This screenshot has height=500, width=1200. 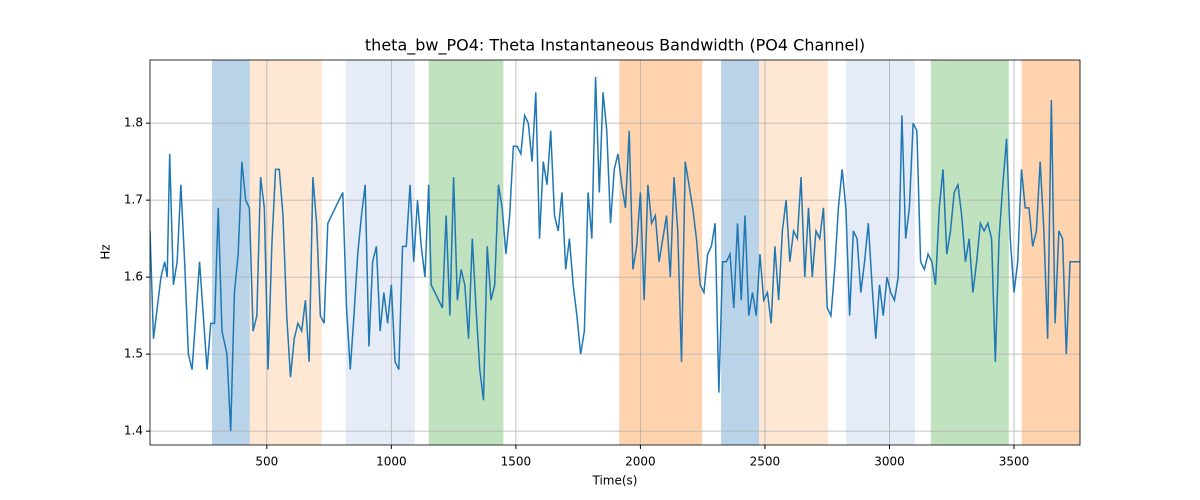 I want to click on x-tick-label: 3000, so click(x=889, y=462).